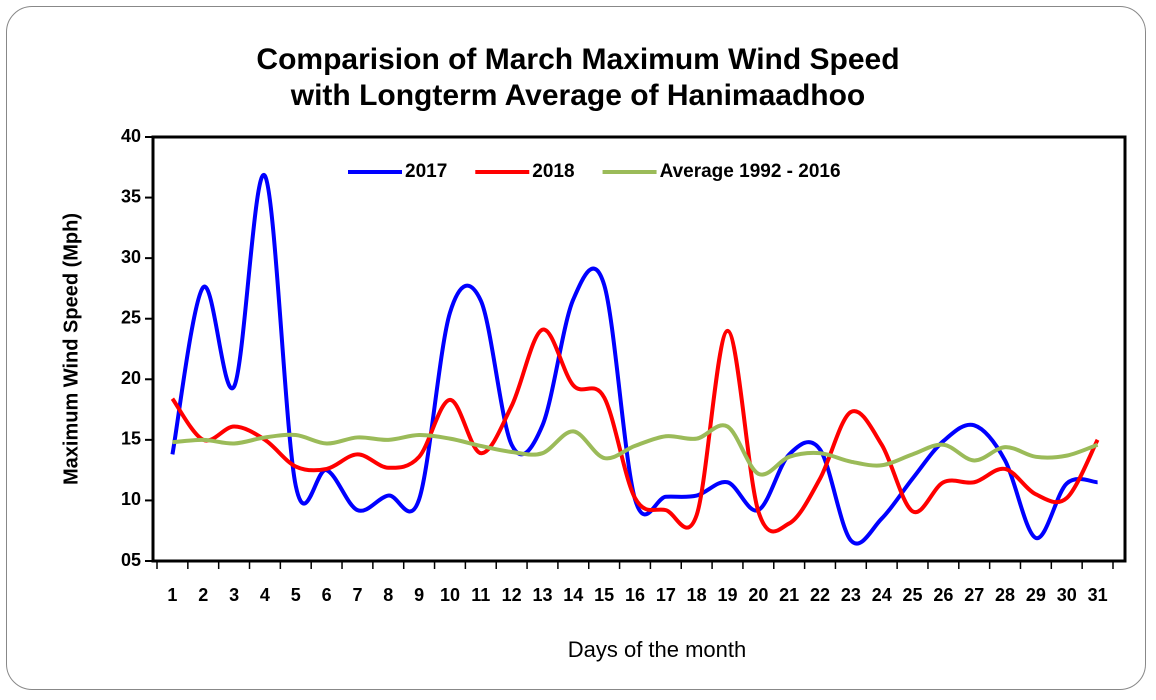  I want to click on y-tick-label: 30, so click(131, 257).